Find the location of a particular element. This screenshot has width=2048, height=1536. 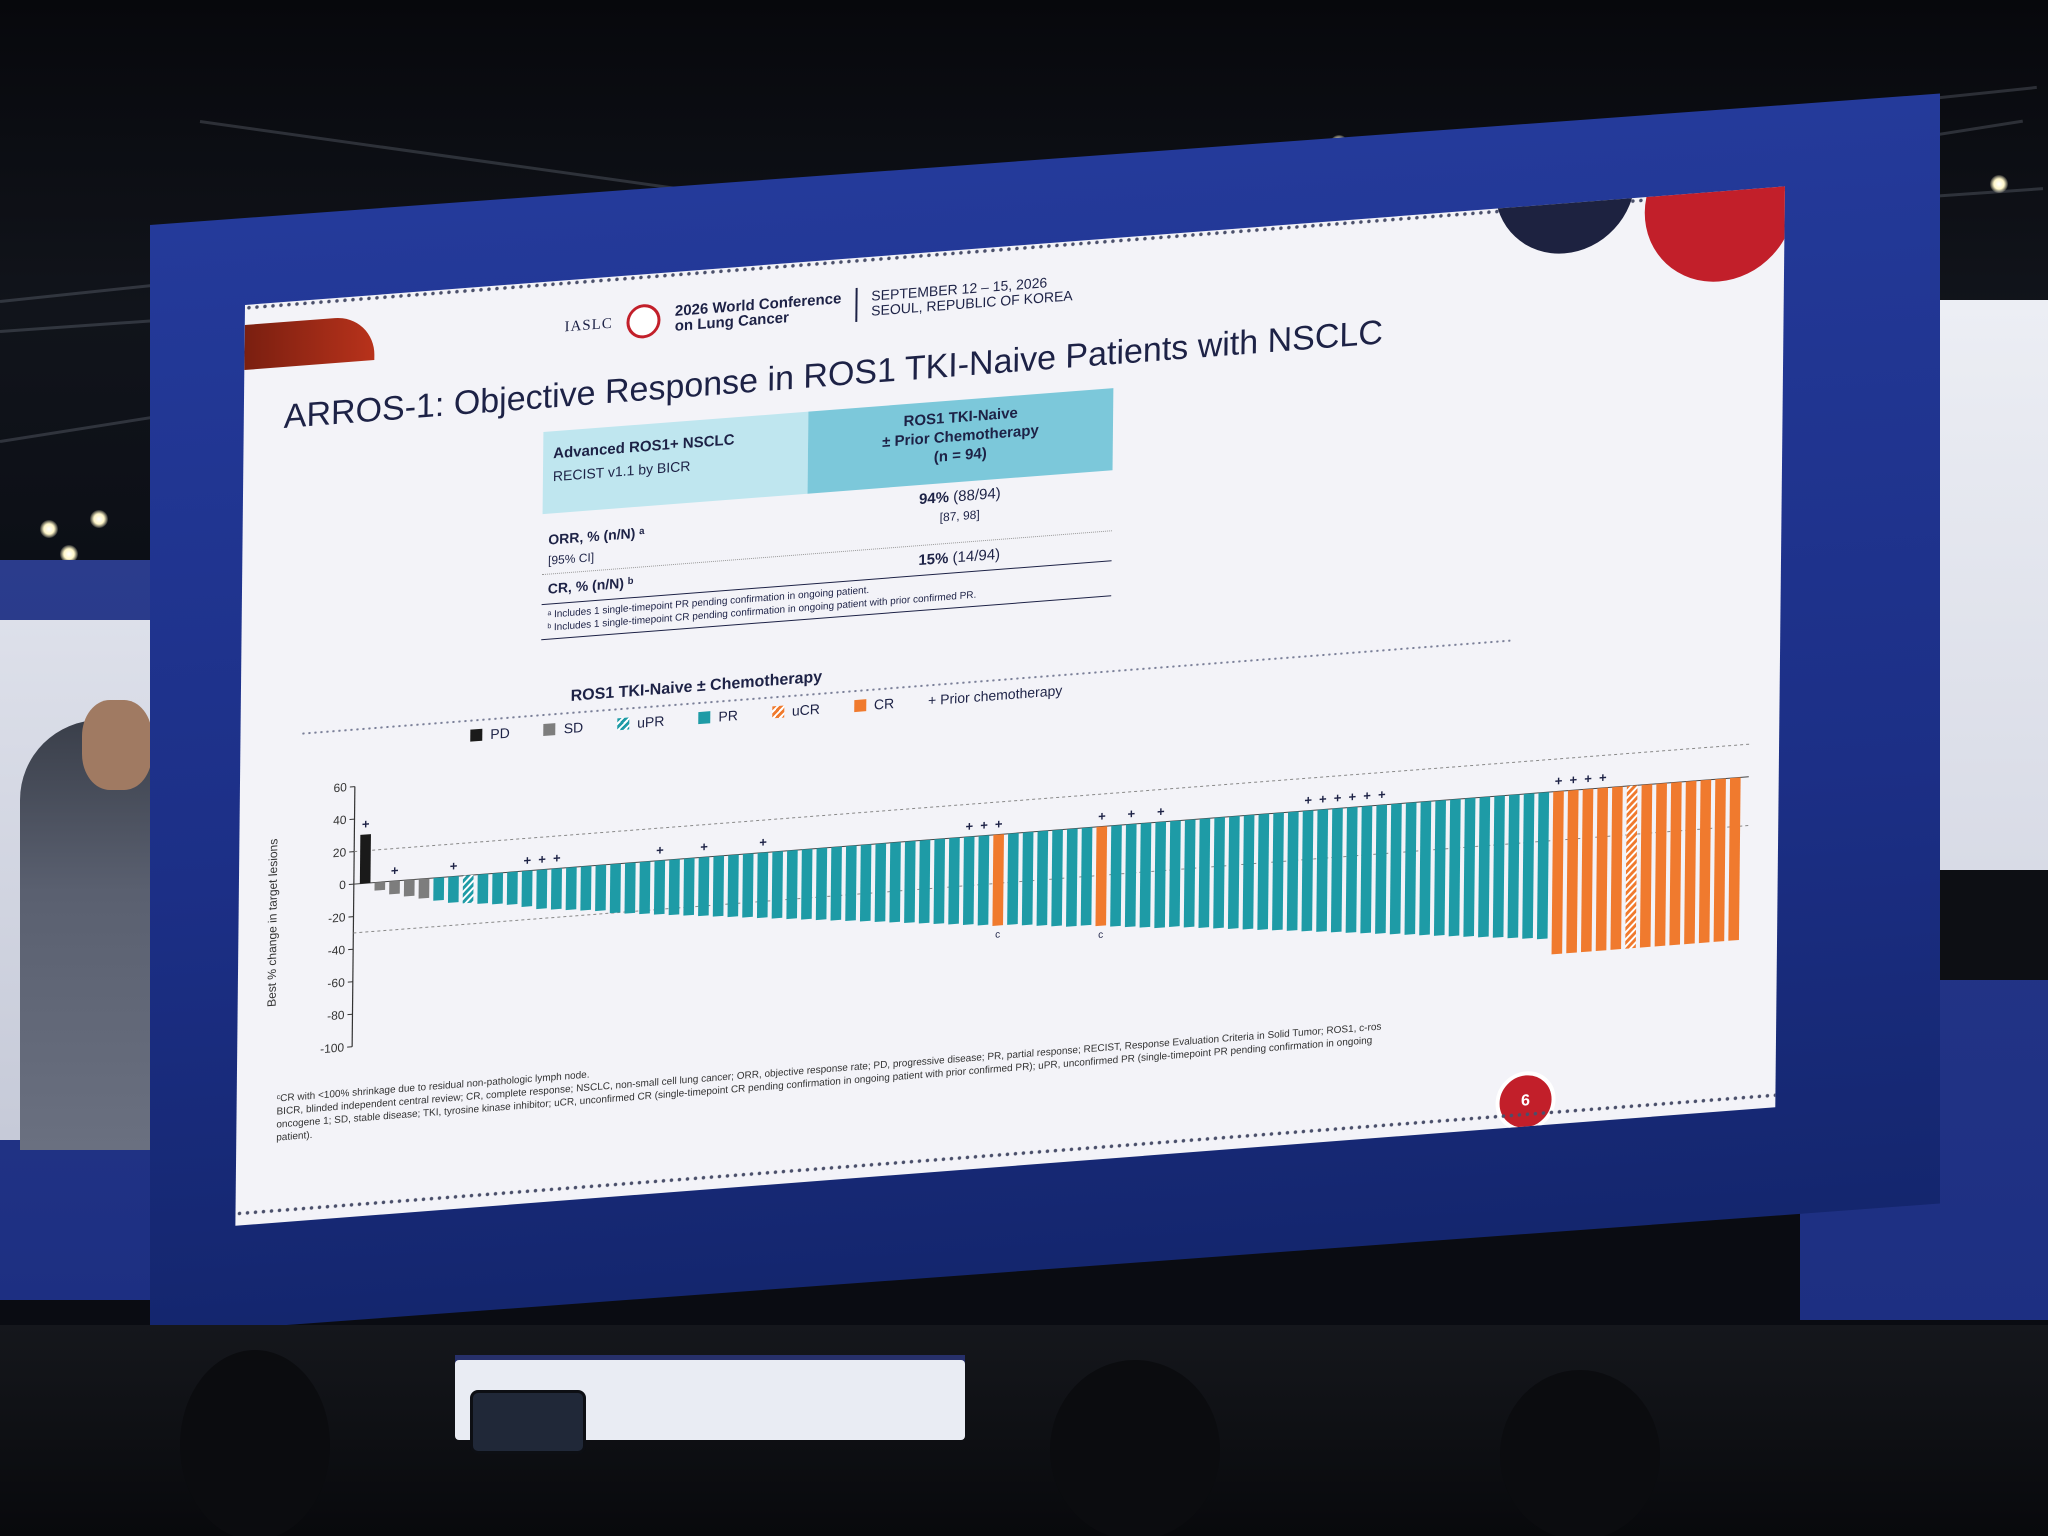

legend-label-pr: PR is located at coordinates (728, 716).